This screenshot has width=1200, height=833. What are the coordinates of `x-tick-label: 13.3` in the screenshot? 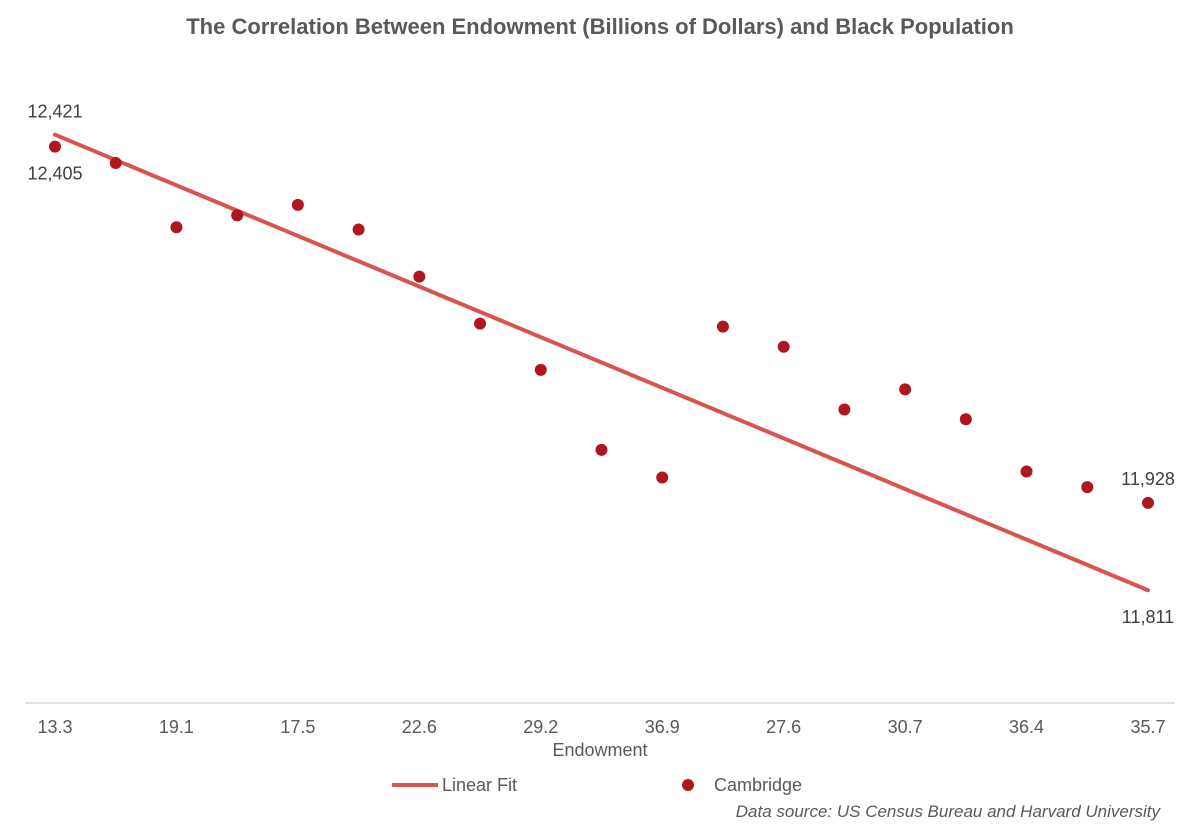 It's located at (54, 727).